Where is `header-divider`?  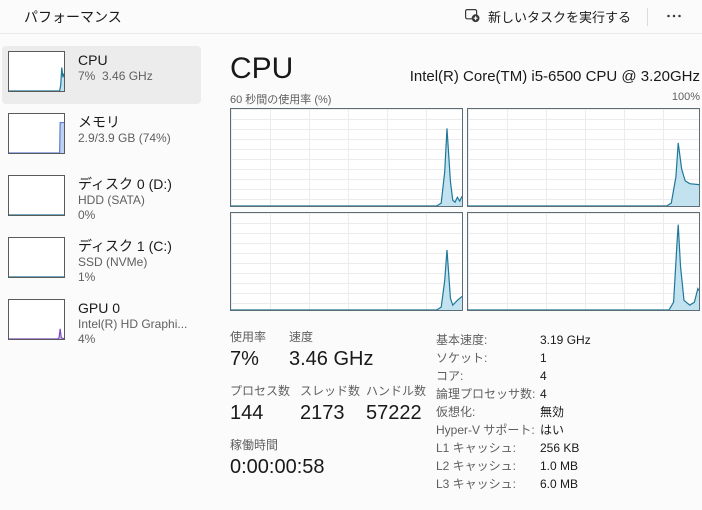 header-divider is located at coordinates (647, 16).